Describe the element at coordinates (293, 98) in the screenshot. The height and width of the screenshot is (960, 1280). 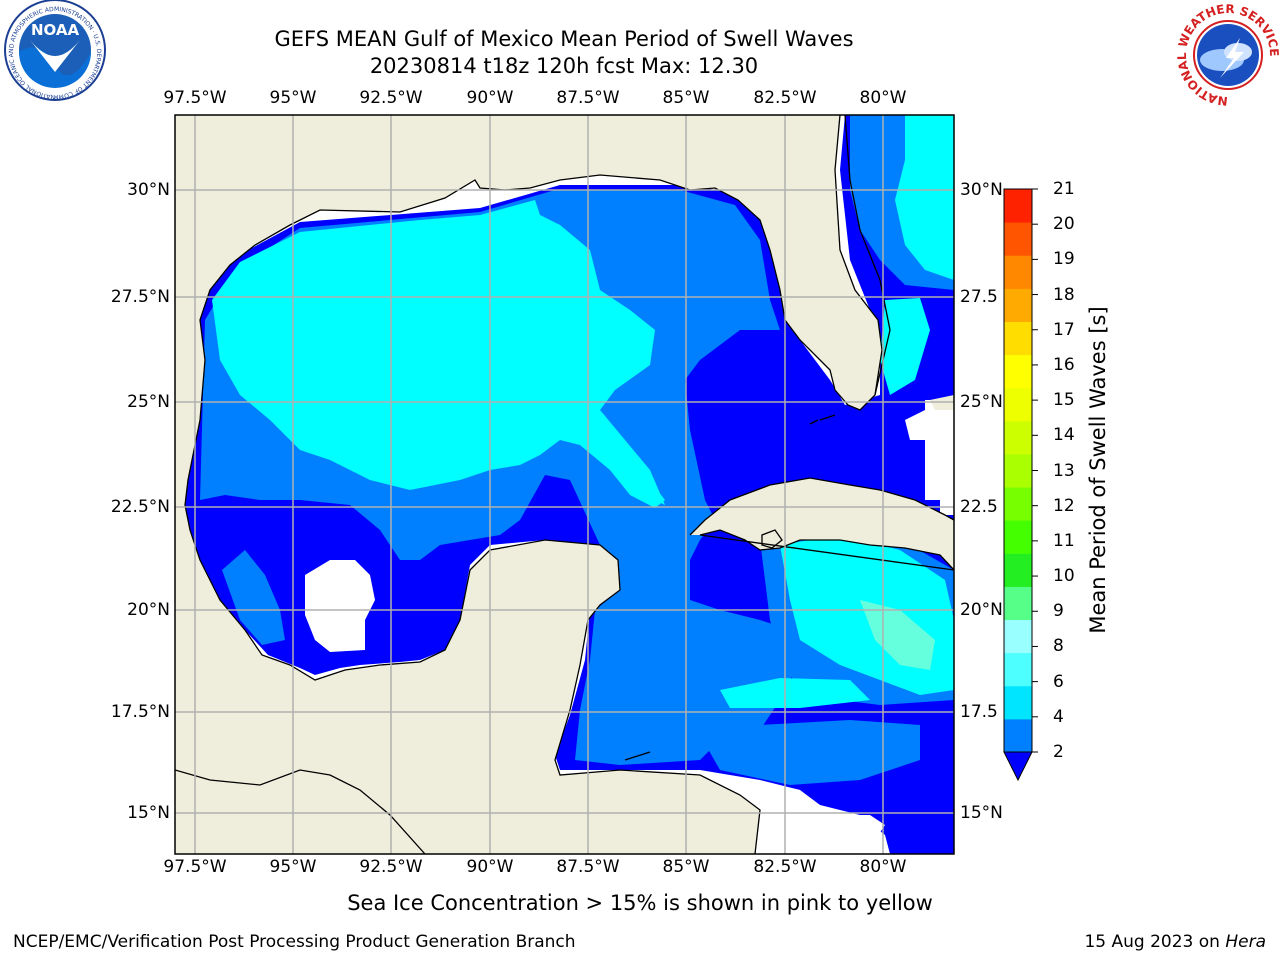
I see `lon-tick-top: 95°W` at that location.